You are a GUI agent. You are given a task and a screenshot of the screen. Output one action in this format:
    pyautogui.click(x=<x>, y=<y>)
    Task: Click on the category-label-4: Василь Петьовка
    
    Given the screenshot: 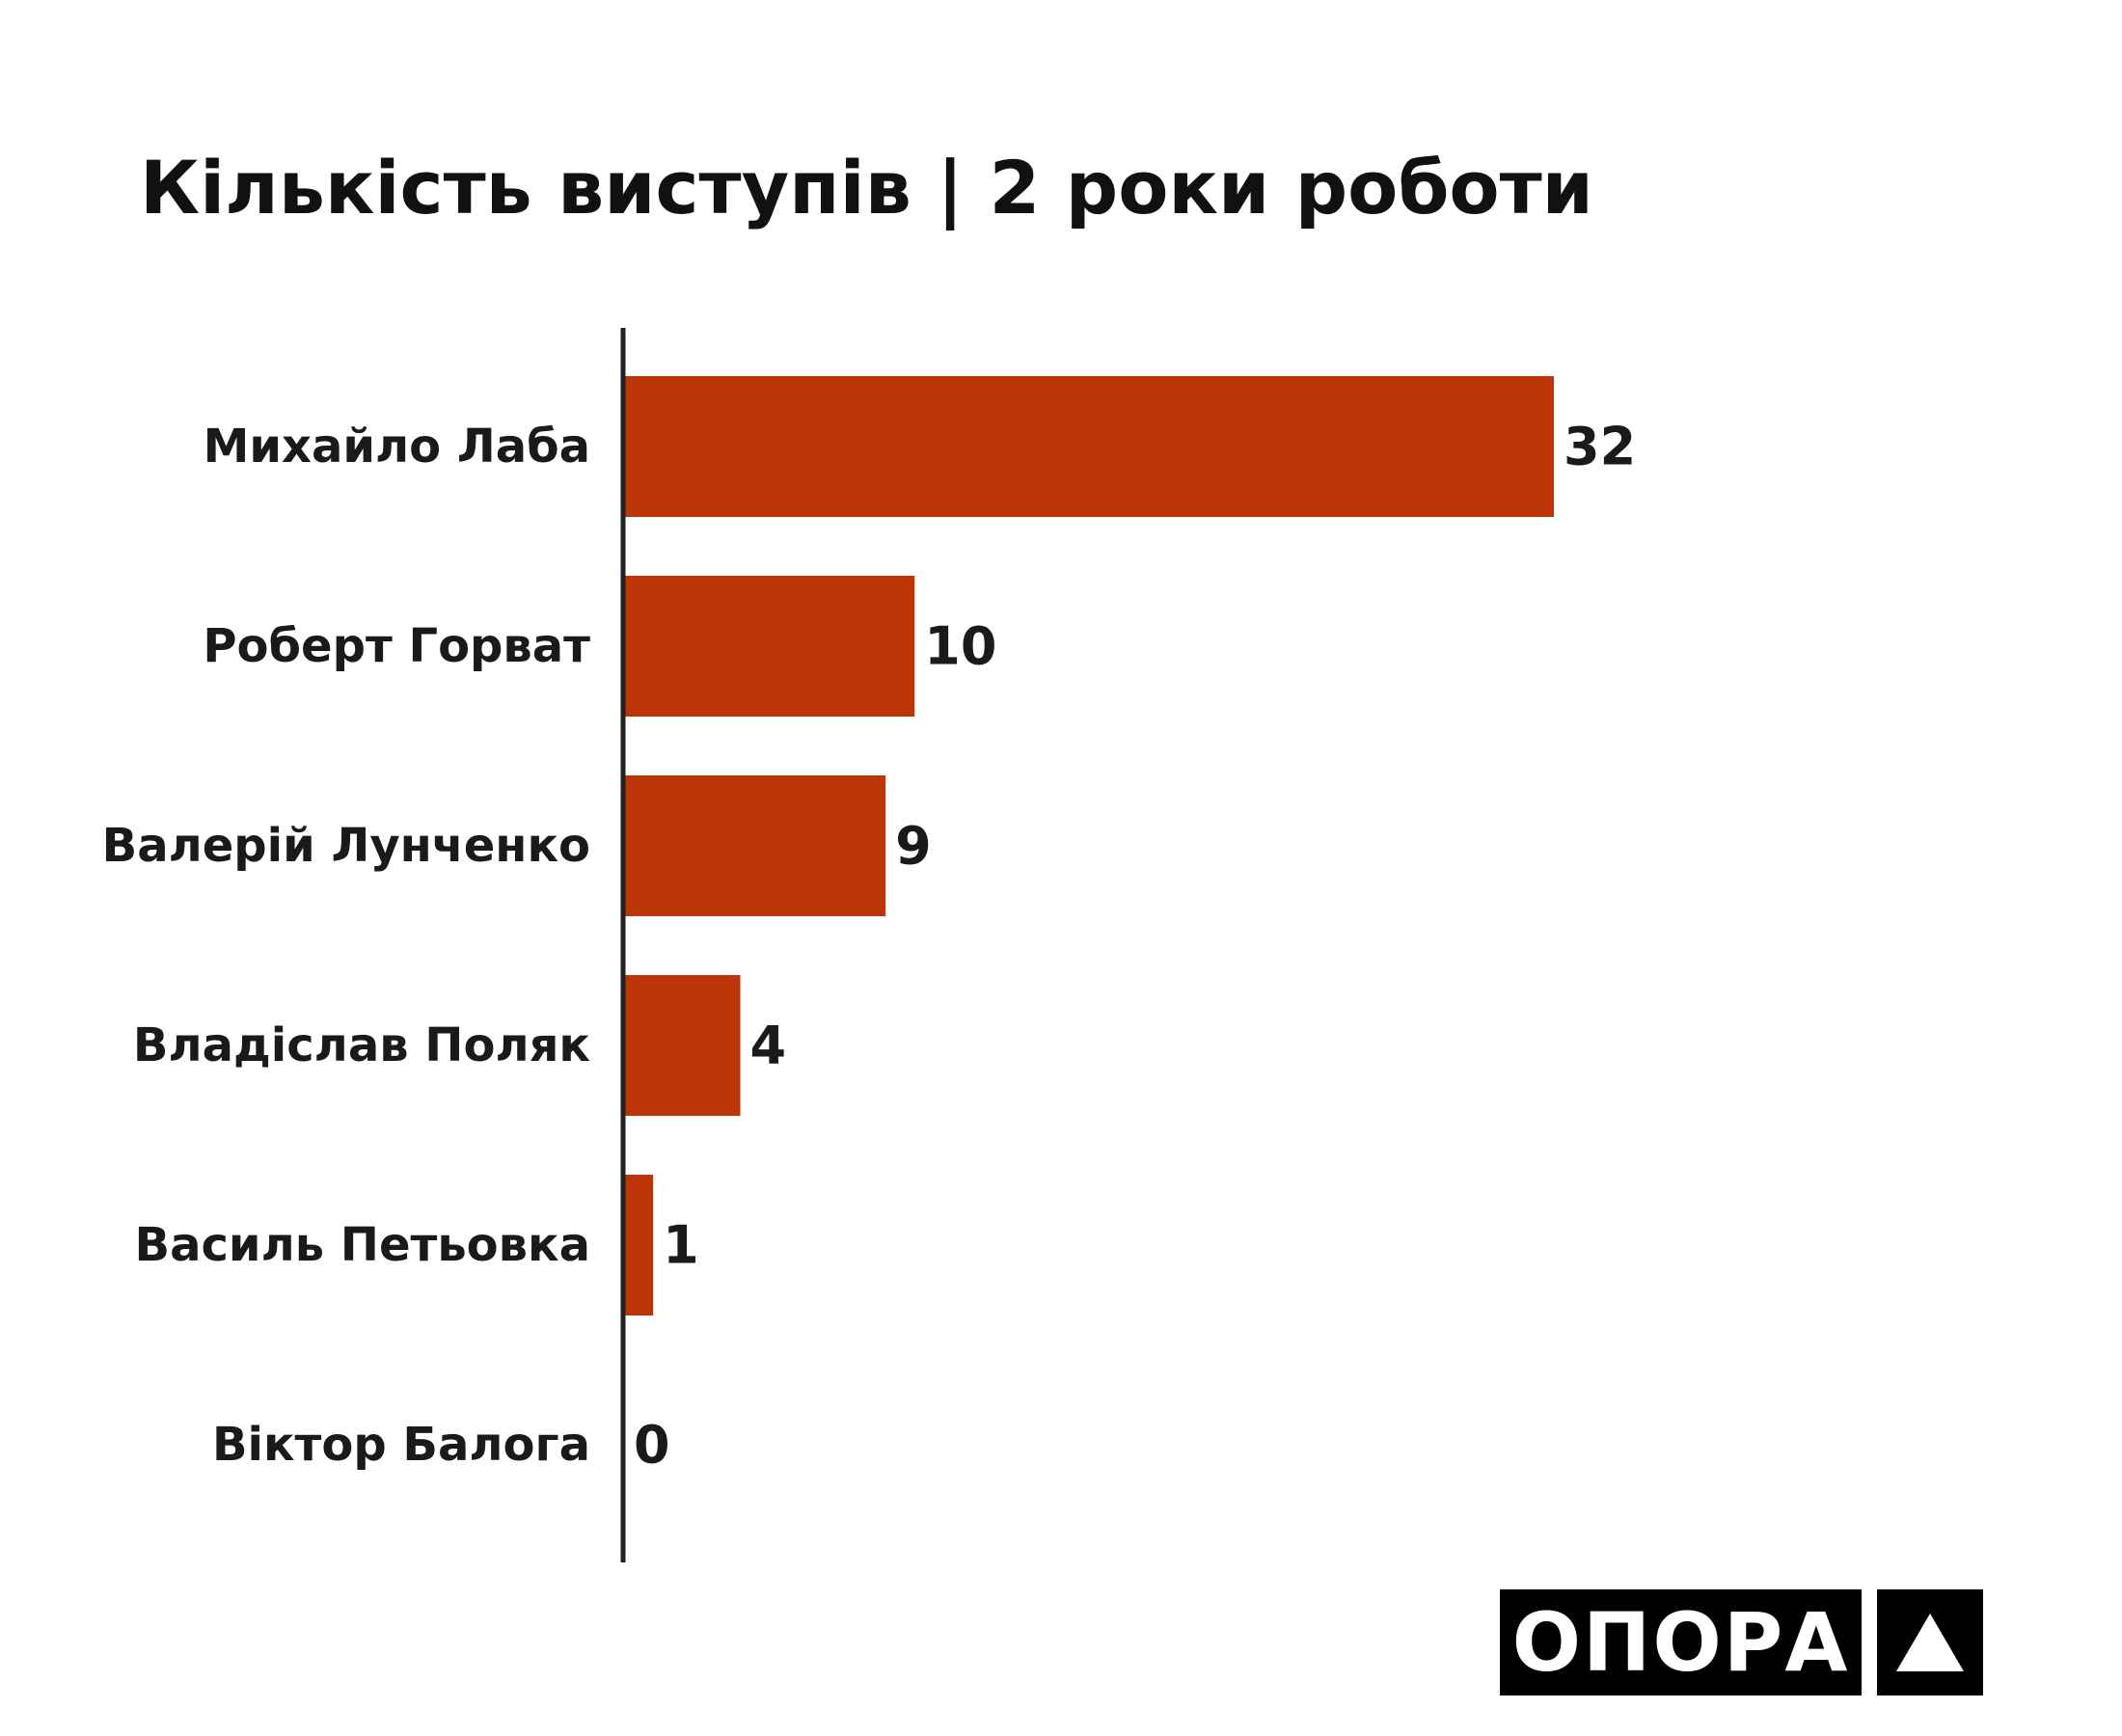 What is the action you would take?
    pyautogui.click(x=363, y=1245)
    